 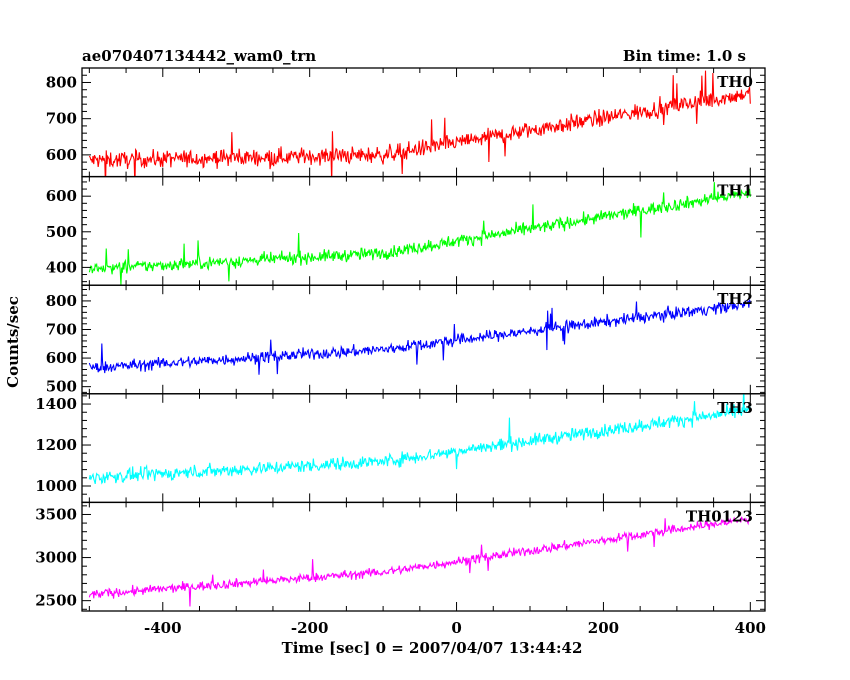 I want to click on y-tick-label: 1400, so click(x=56, y=404).